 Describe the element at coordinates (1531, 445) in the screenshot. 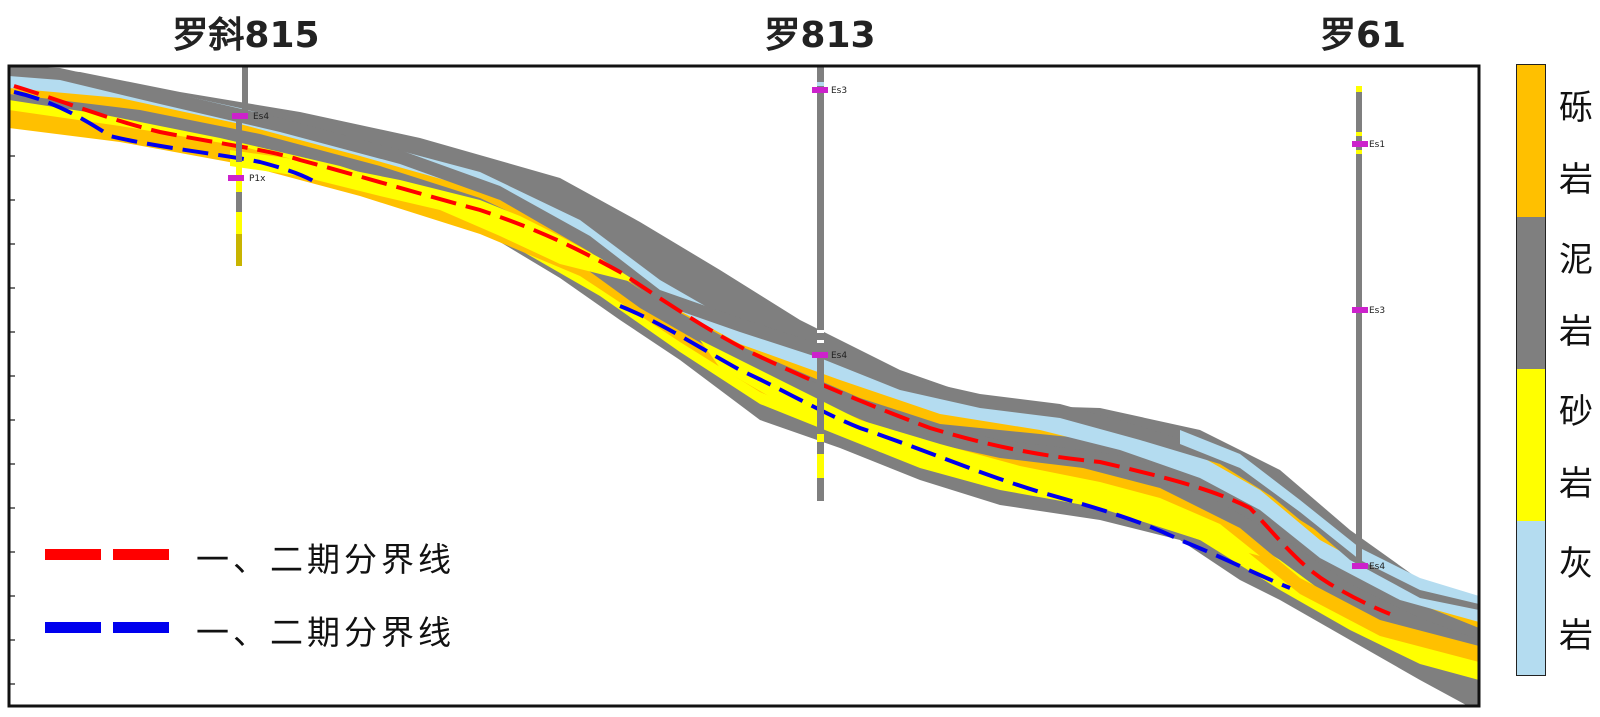

I see `litho-swatch-sandstone` at that location.